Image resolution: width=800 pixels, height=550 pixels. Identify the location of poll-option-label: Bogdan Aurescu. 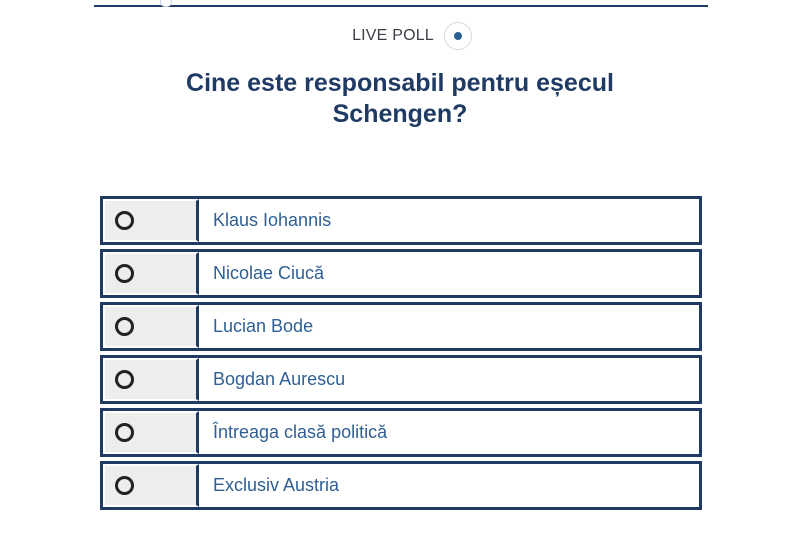
(279, 379).